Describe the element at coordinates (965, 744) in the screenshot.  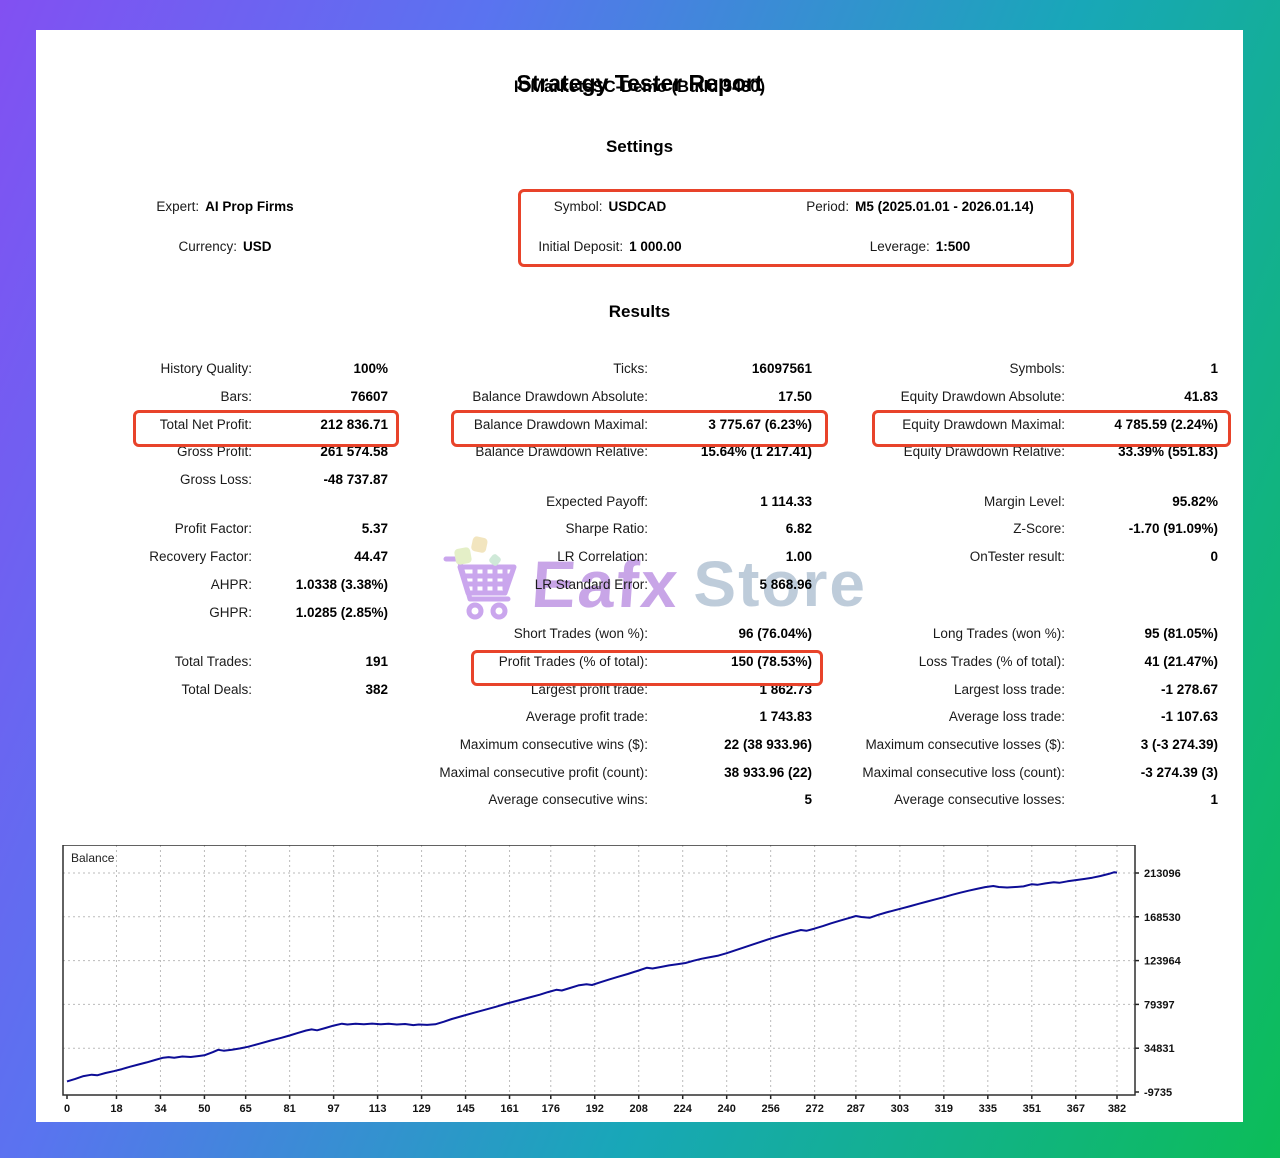
I see `stat-label: Maximum consecutive losses ($):` at that location.